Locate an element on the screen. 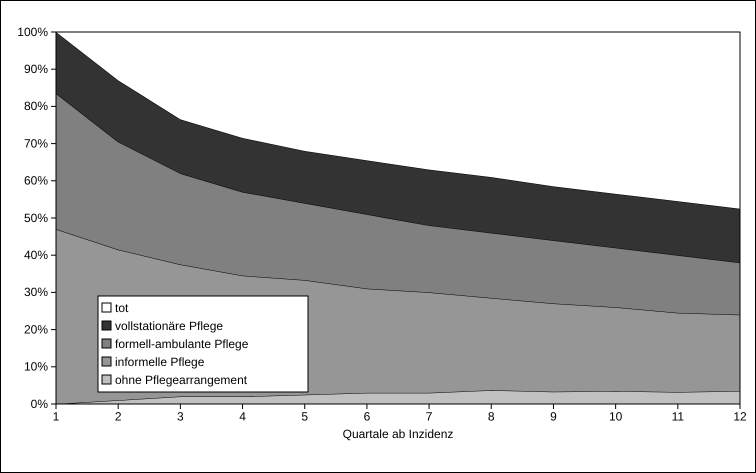  y-tick-label: 50% is located at coordinates (36, 217).